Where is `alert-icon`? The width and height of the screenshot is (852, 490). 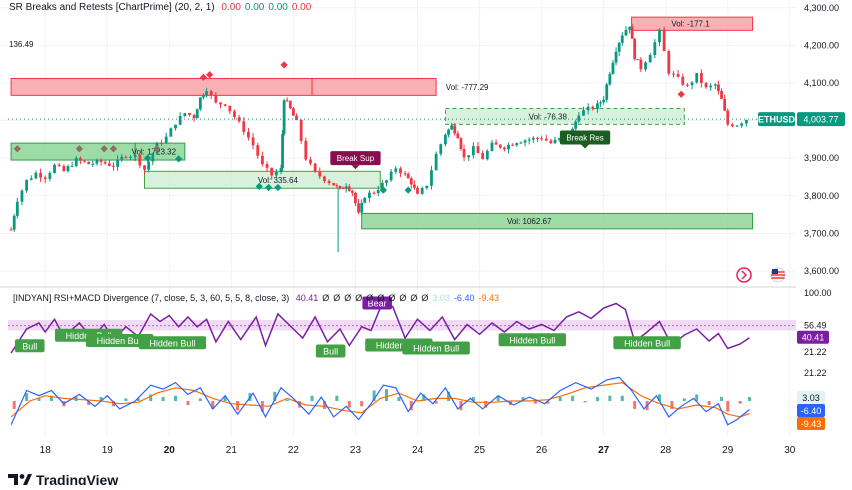
alert-icon is located at coordinates (744, 275).